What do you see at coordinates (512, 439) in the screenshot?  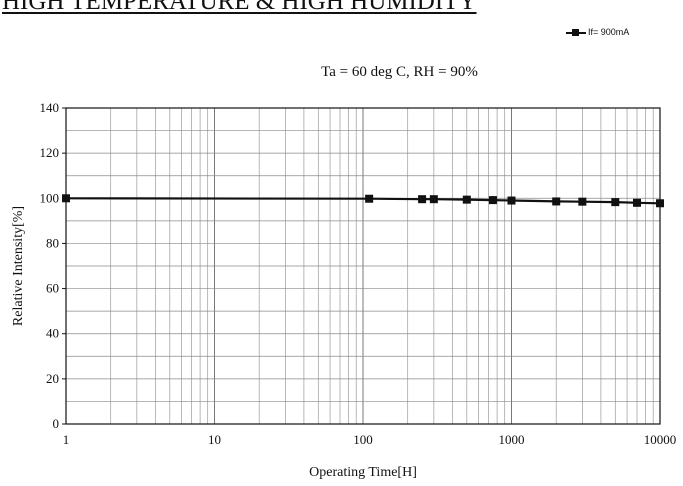 I see `x-tick-label: 1000` at bounding box center [512, 439].